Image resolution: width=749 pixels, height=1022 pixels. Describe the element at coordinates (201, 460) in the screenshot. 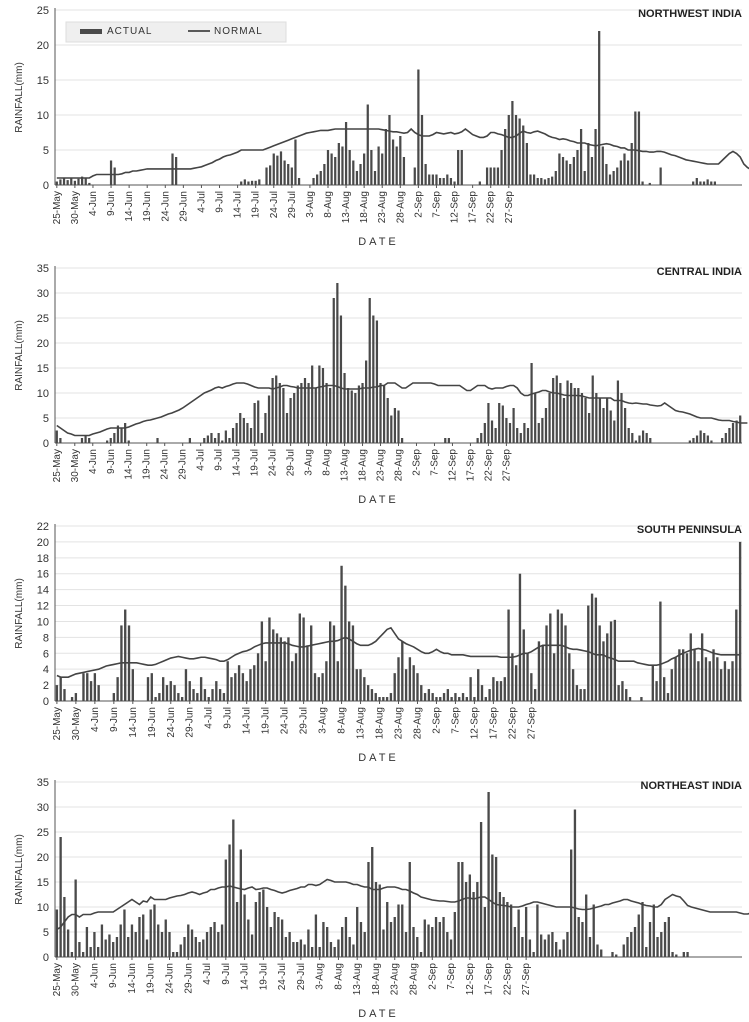

I see `x-tick-label: 4-Jul` at that location.